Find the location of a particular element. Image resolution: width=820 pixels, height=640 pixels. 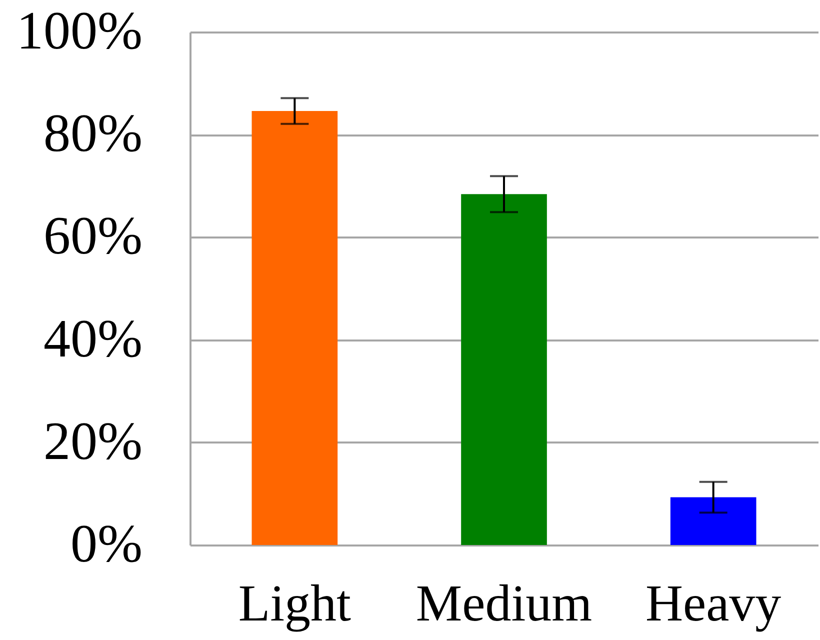

y-tick-label: 60% is located at coordinates (93, 236).